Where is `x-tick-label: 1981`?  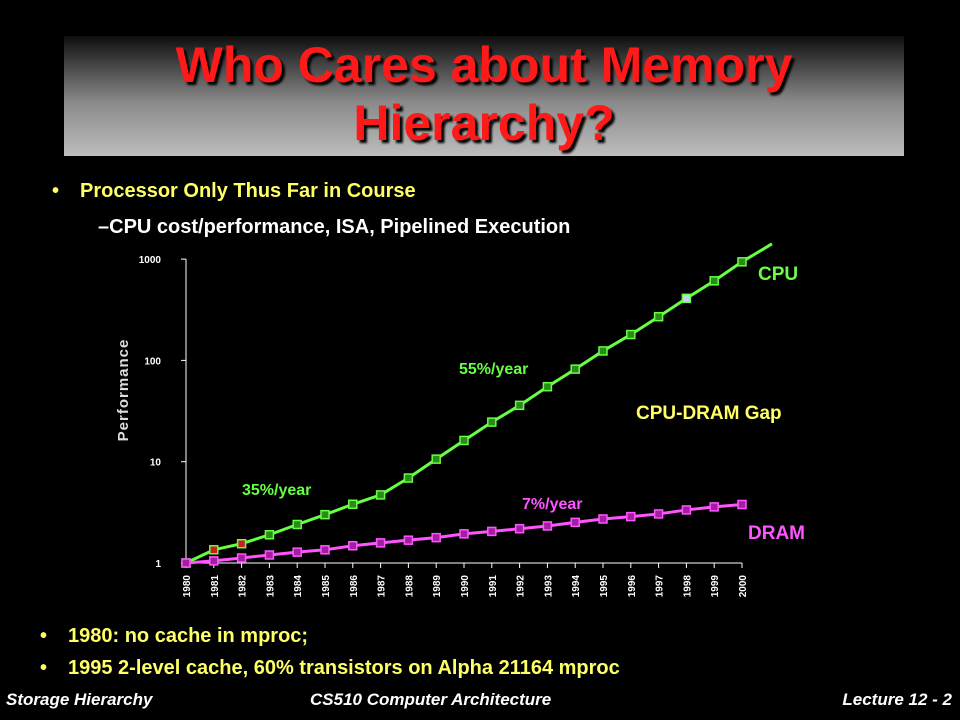 x-tick-label: 1981 is located at coordinates (215, 586).